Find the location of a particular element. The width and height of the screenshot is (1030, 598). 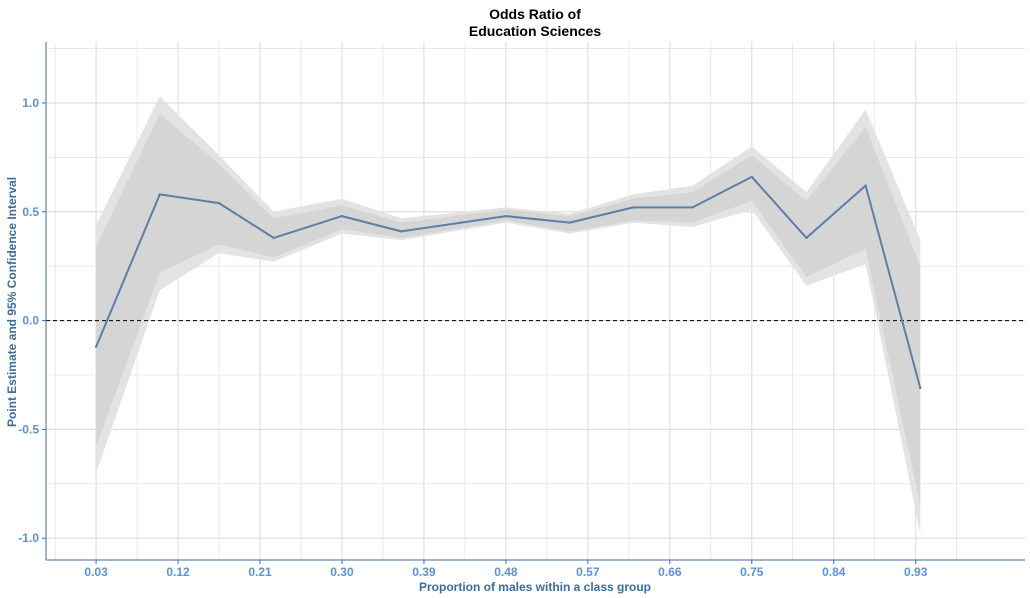

x-axis-title: Proportion of males within a class group is located at coordinates (535, 587).